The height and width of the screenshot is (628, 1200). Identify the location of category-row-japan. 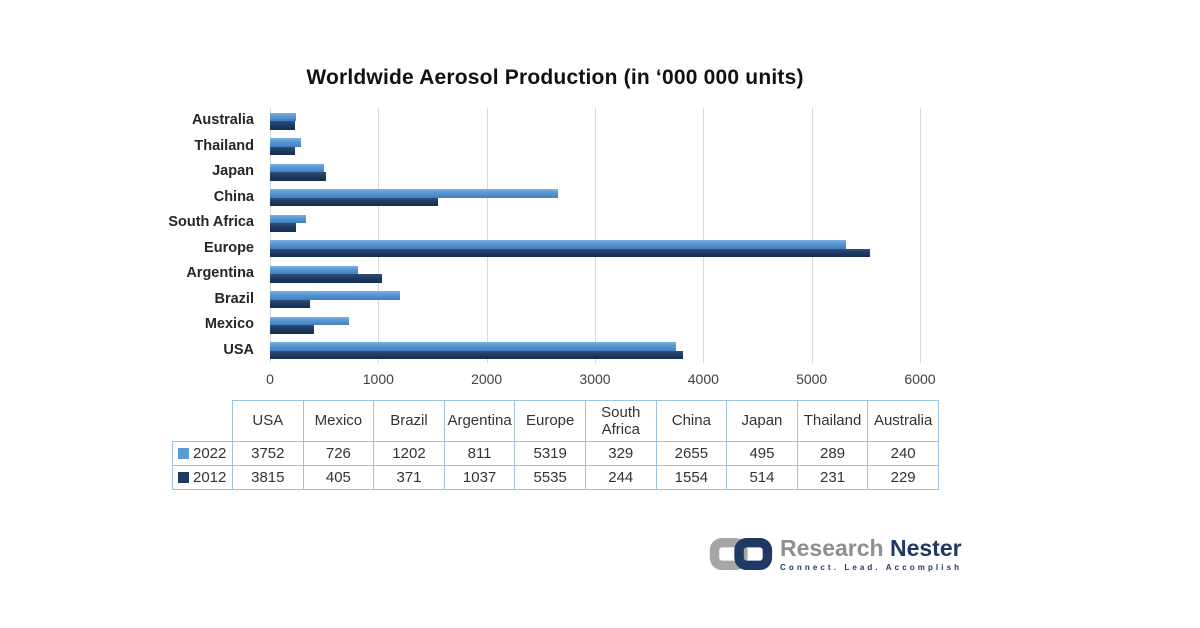
(595, 172).